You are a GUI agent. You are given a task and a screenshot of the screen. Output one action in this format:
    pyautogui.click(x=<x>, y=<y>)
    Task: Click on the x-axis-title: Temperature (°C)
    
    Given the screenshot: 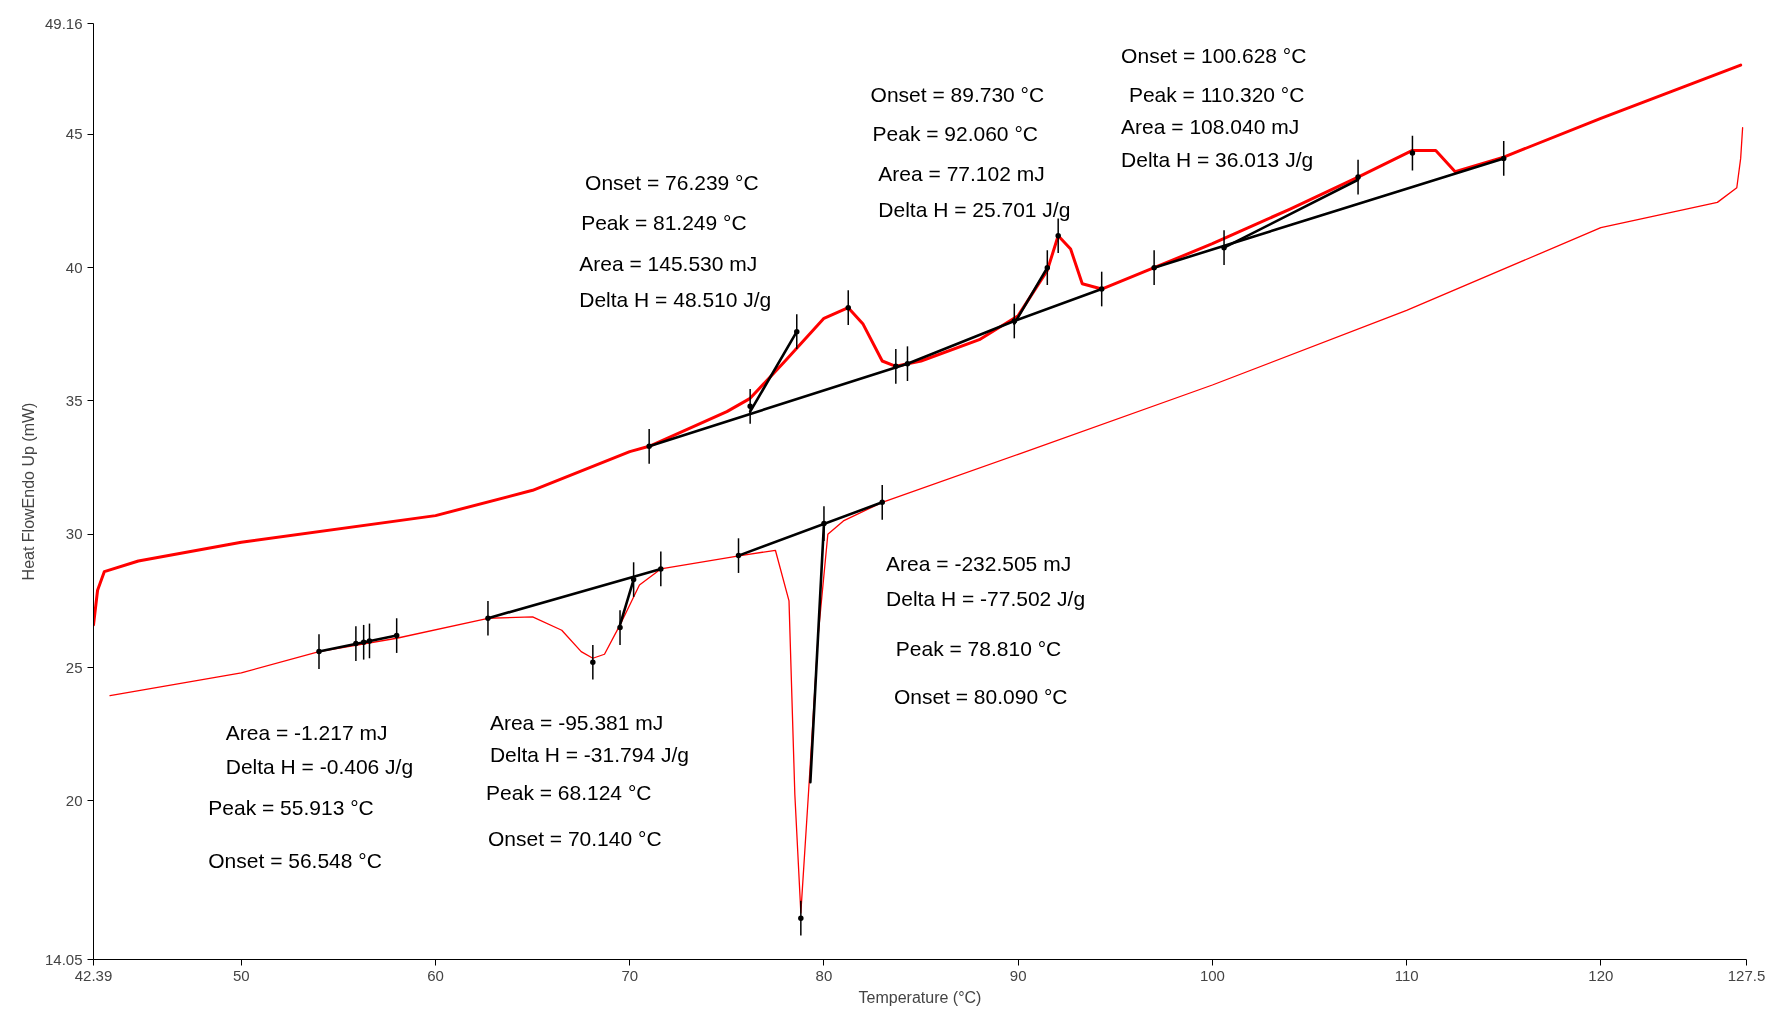 What is the action you would take?
    pyautogui.click(x=920, y=997)
    